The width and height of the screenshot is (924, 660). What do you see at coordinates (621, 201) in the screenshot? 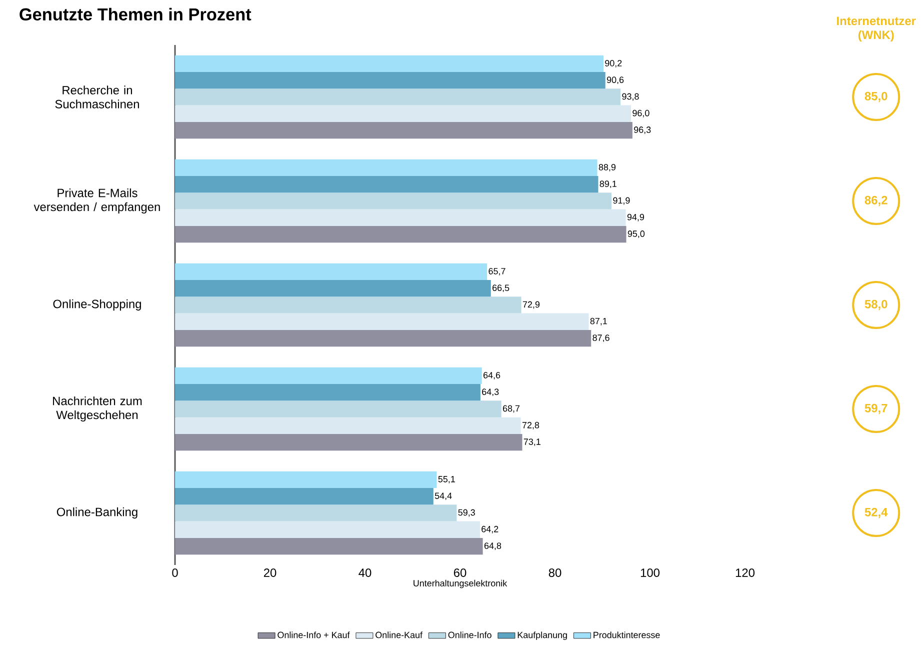
I see `data-label: 91,9` at bounding box center [621, 201].